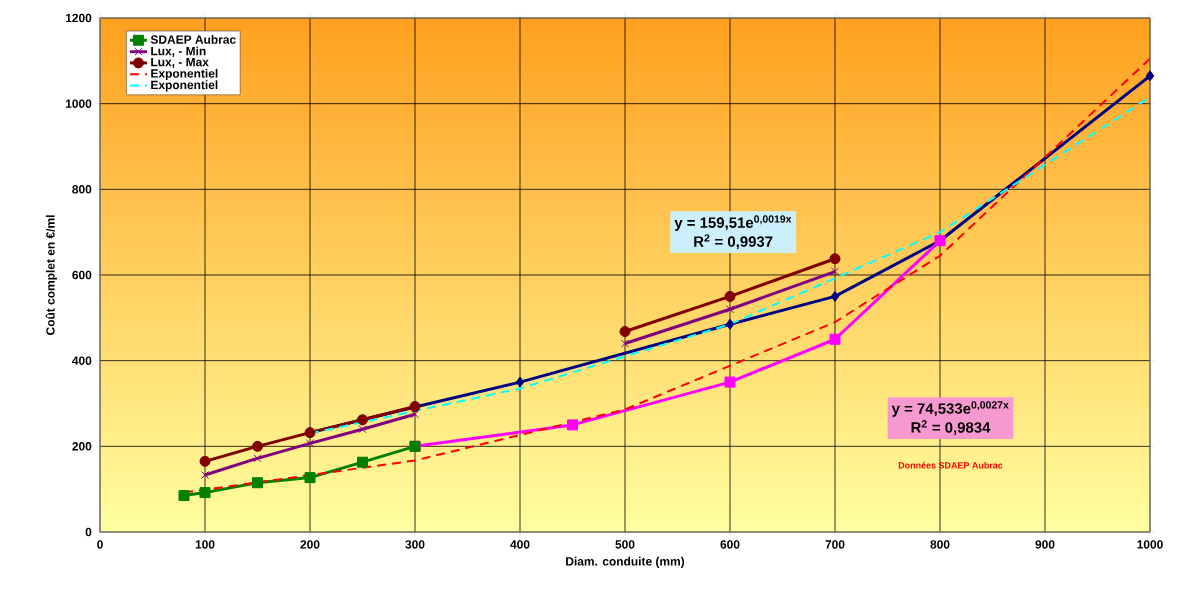  Describe the element at coordinates (950, 409) in the screenshot. I see `annotation: y = 74,533e$^{0,0027x}$` at that location.